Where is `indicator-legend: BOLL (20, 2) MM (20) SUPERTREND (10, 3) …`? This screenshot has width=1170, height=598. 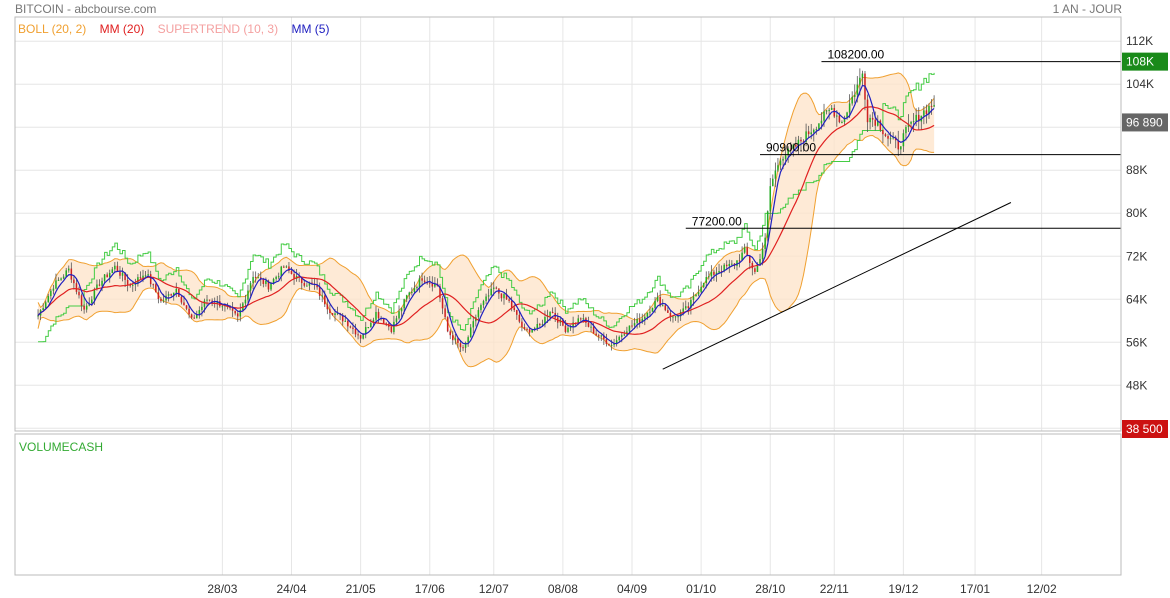
indicator-legend: BOLL (20, 2) MM (20) SUPERTREND (10, 3) … is located at coordinates (178, 29).